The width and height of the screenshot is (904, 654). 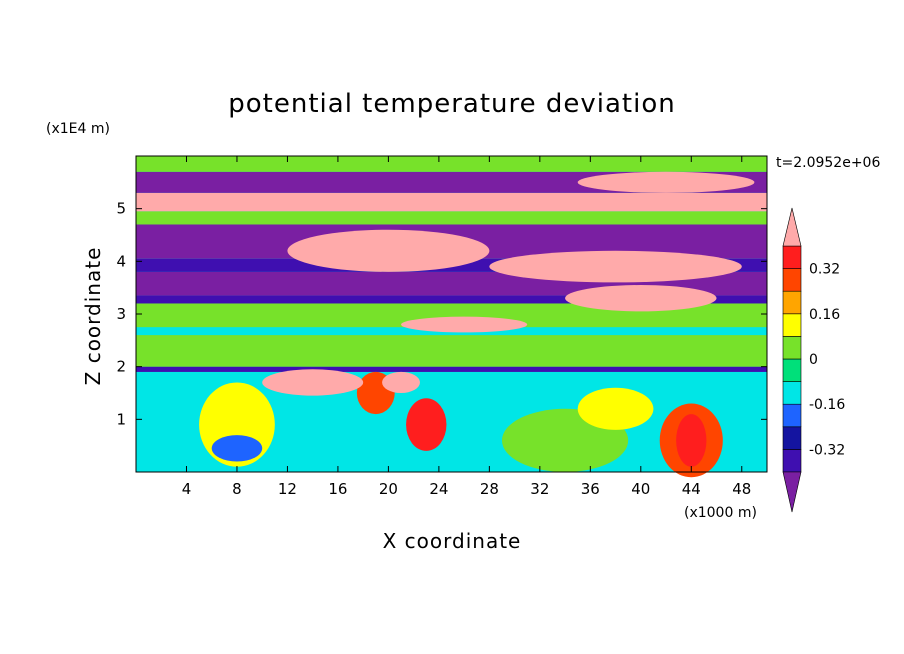 I want to click on y-tick-label: 1, so click(x=121, y=419).